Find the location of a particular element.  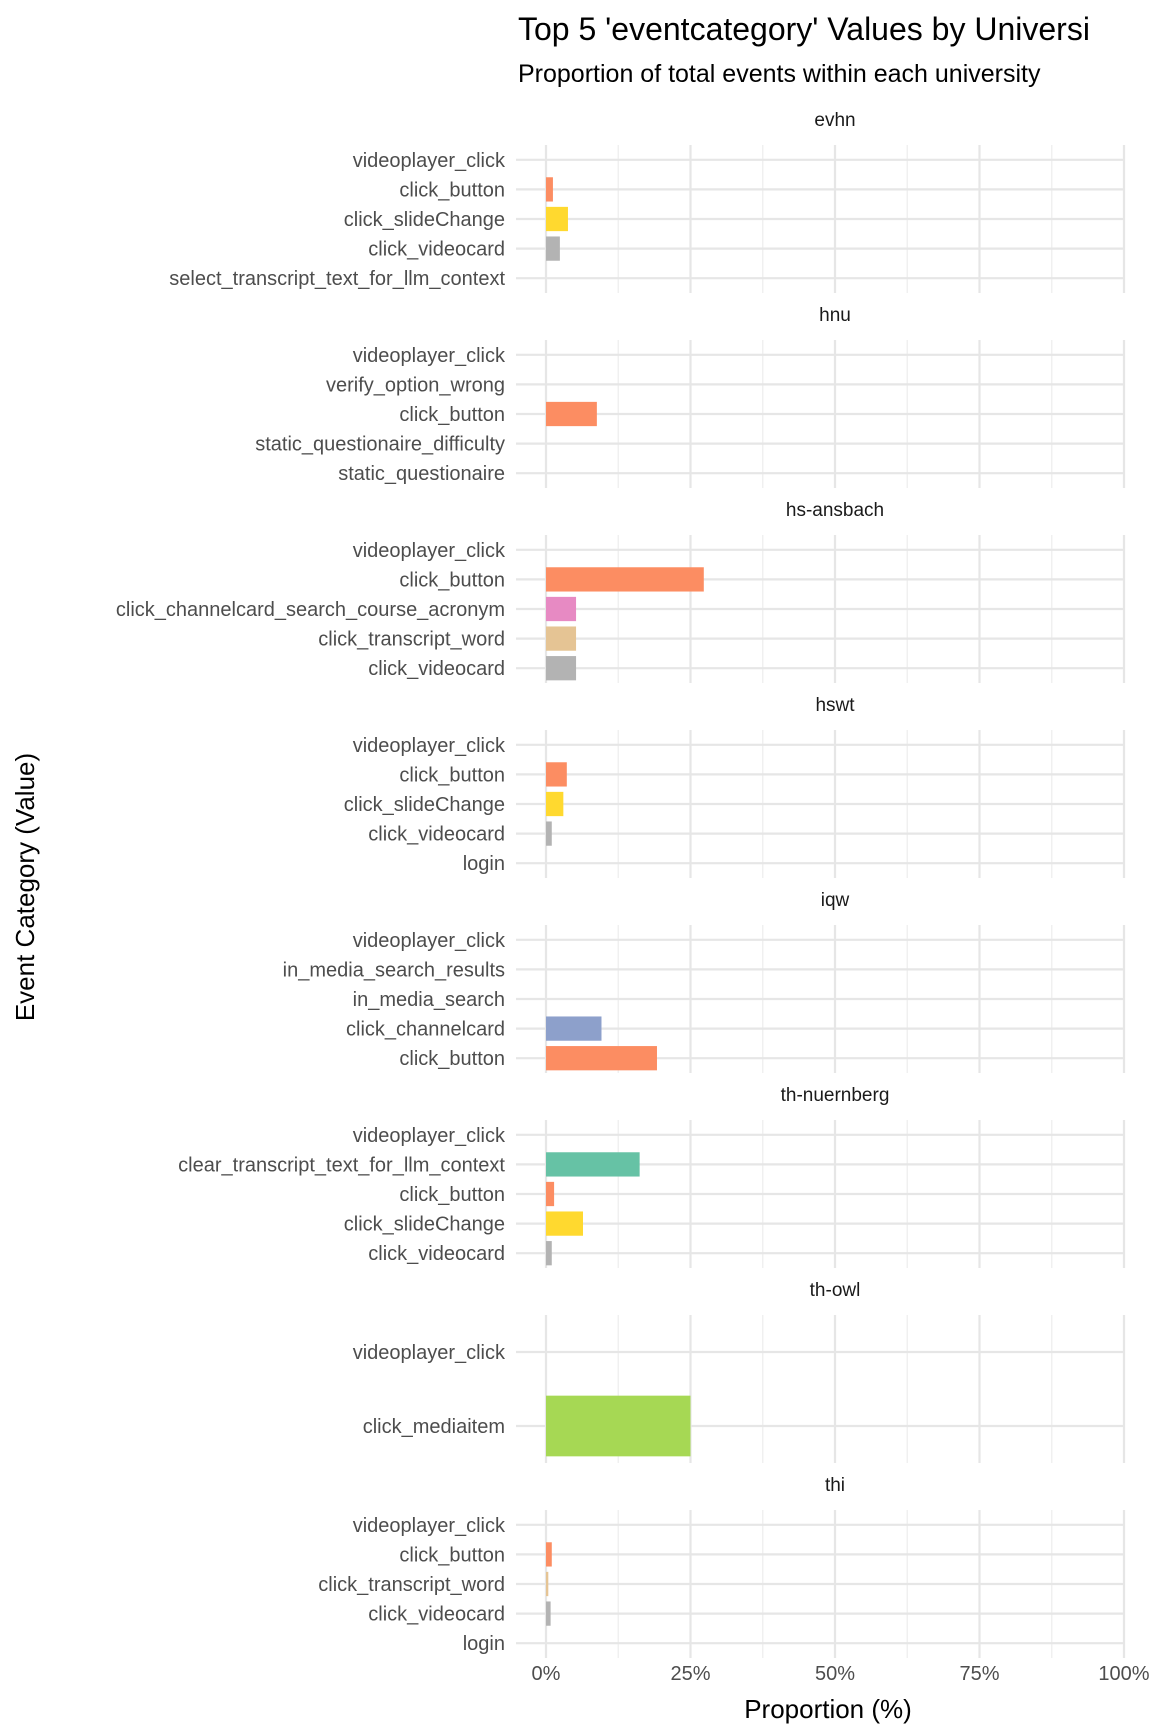

bar-clear-transcript-text-for-llm-context is located at coordinates (593, 1164).